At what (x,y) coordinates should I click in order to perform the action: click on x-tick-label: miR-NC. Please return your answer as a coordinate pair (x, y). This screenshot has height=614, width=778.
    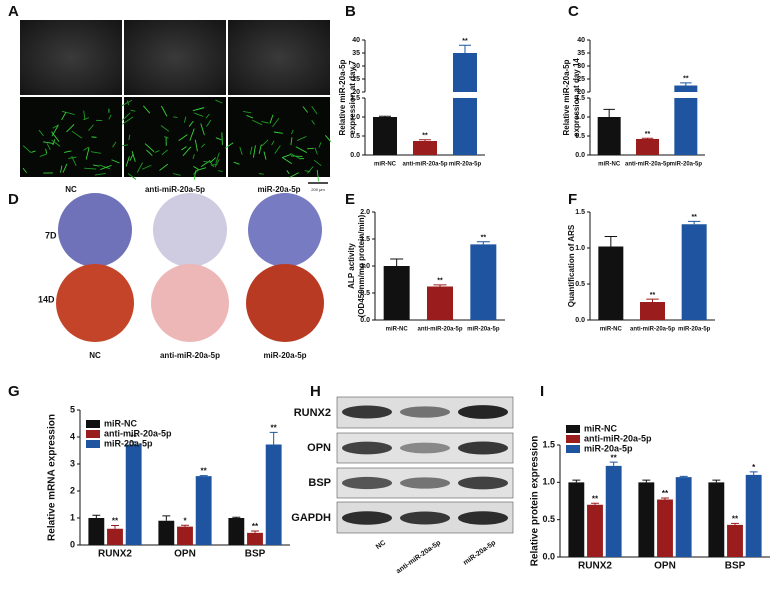
    Looking at the image, I should click on (611, 330).